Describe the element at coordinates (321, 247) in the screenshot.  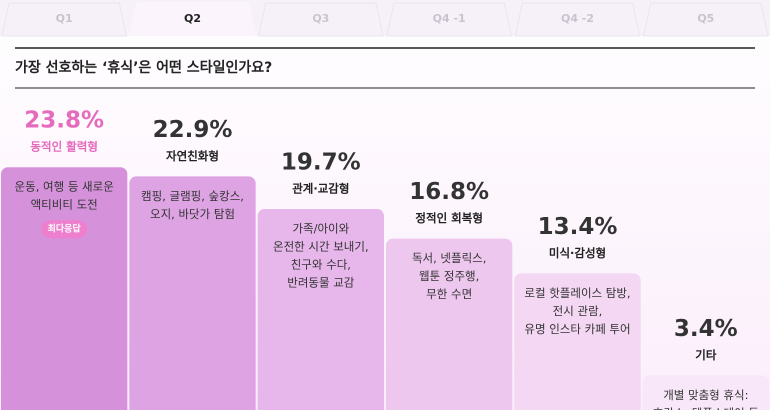
I see `description: 온전한 시간 보내기,` at that location.